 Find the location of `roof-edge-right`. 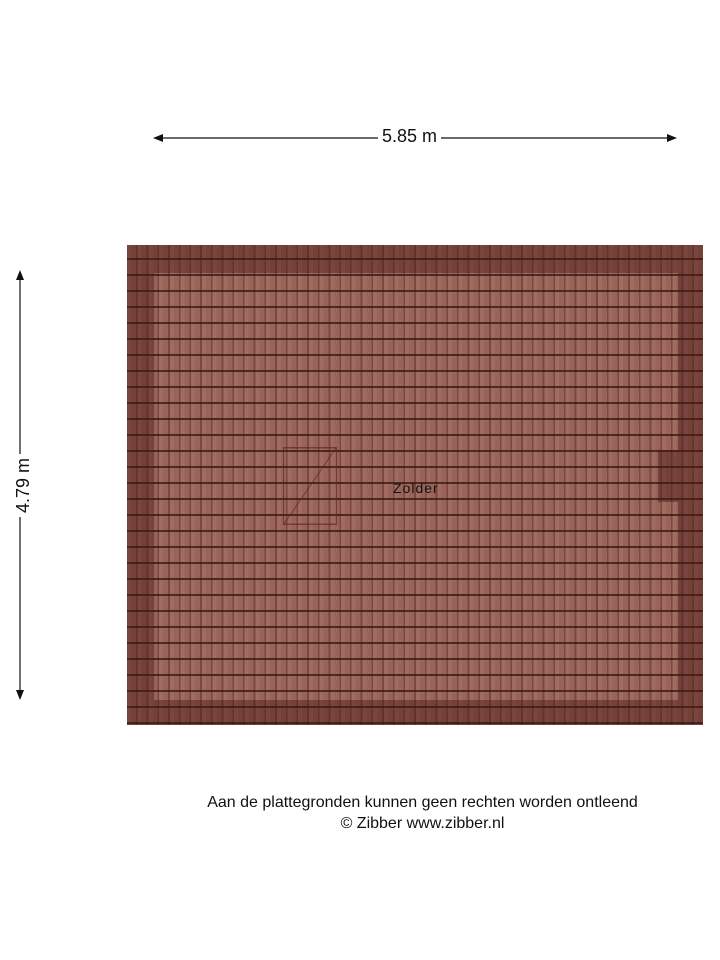

roof-edge-right is located at coordinates (690, 486).